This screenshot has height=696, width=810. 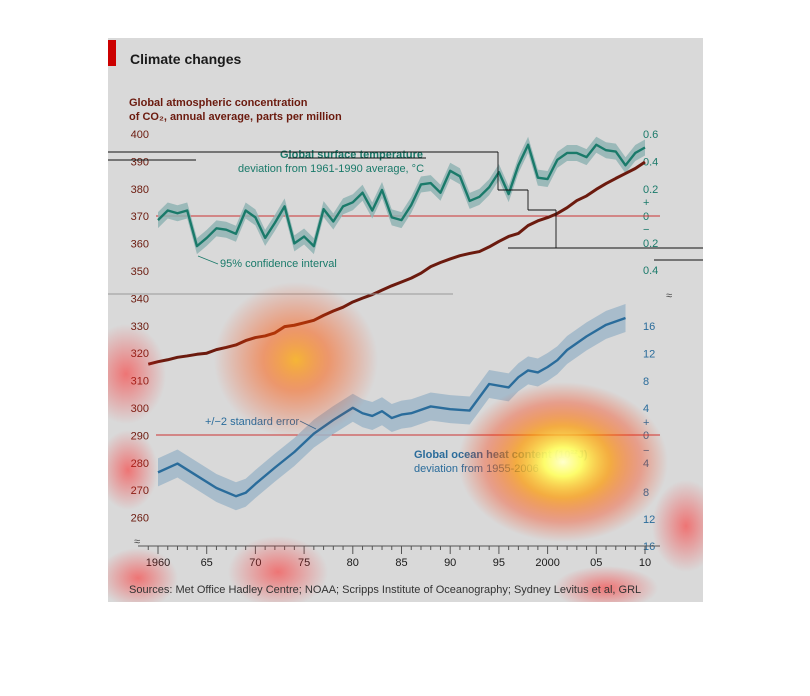 What do you see at coordinates (140, 135) in the screenshot?
I see `co2-tick-label: 400` at bounding box center [140, 135].